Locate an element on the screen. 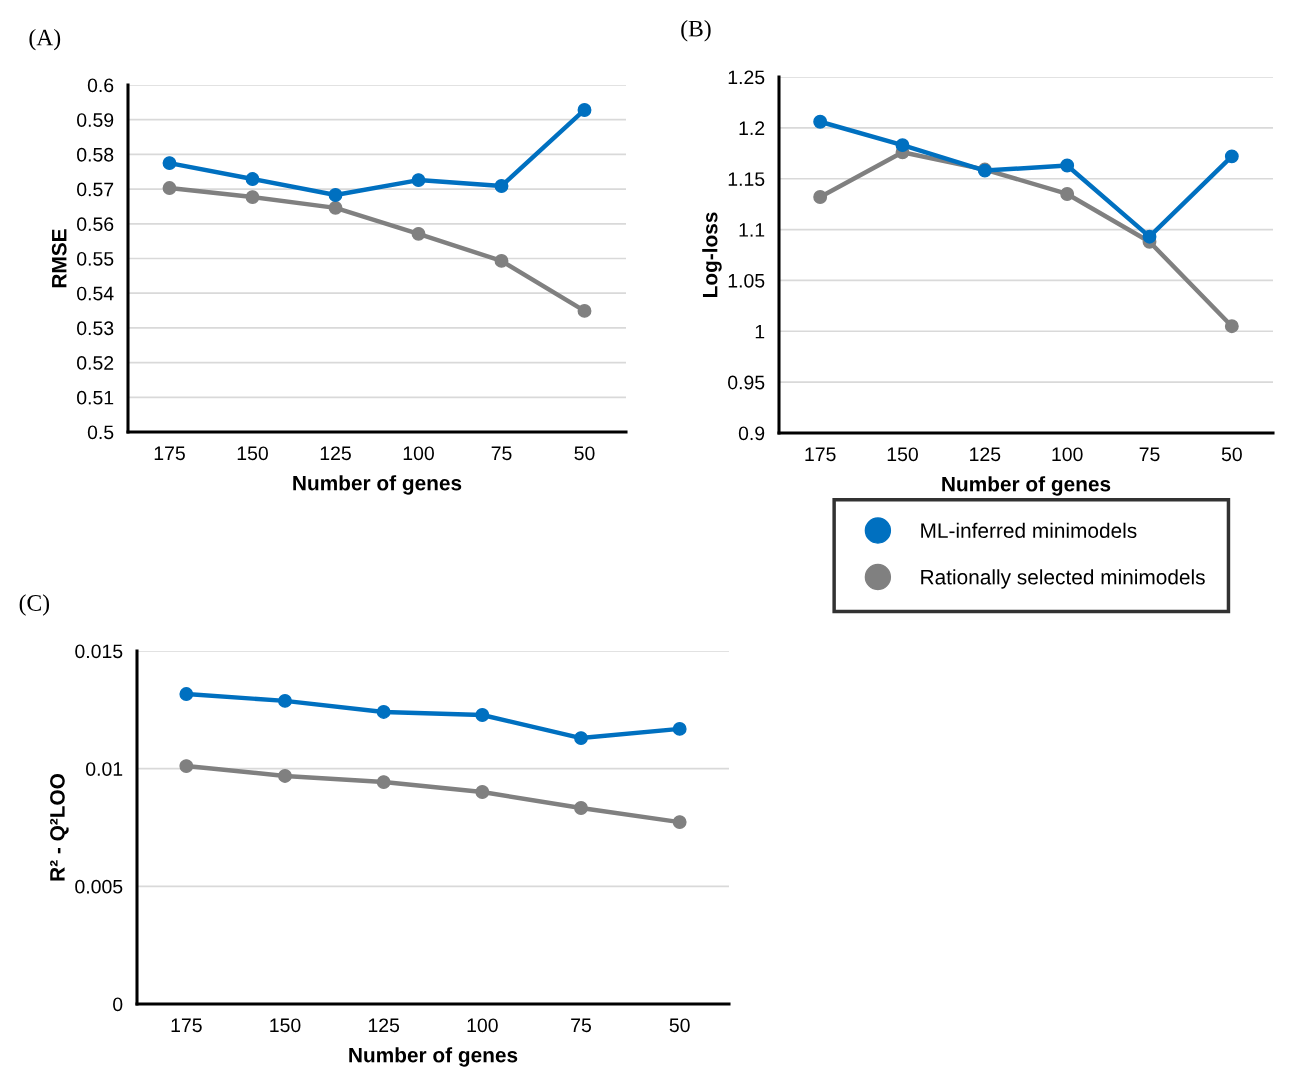 The width and height of the screenshot is (1302, 1085). y-tick-label: 0.53 is located at coordinates (95, 328).